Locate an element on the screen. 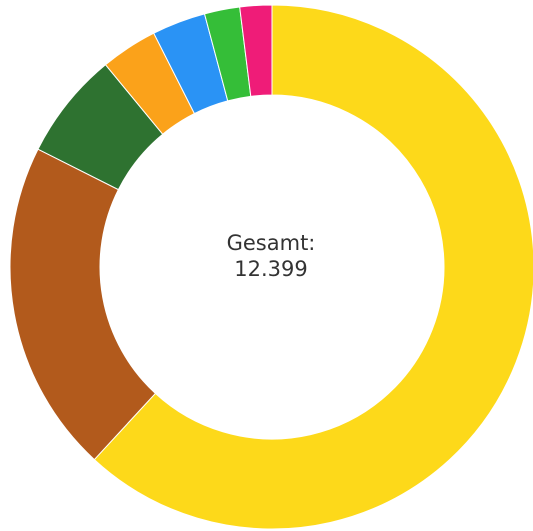 The height and width of the screenshot is (531, 533). center-total-label: Gesamt: 12.399 is located at coordinates (271, 256).